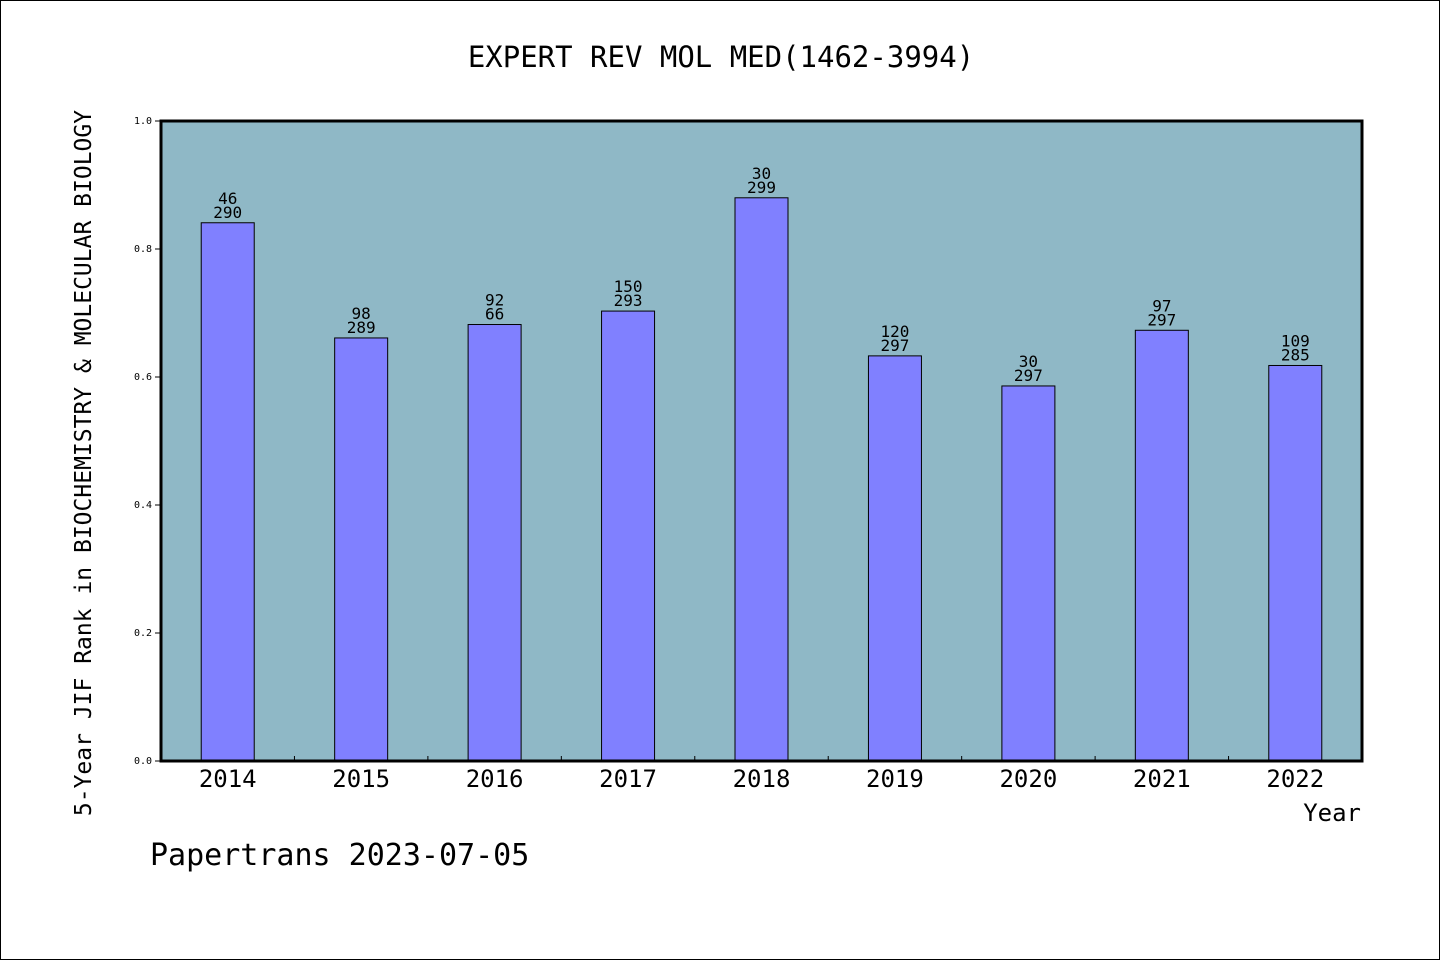 This screenshot has width=1440, height=961. Describe the element at coordinates (227, 198) in the screenshot. I see `bar-rank-label: 46` at that location.